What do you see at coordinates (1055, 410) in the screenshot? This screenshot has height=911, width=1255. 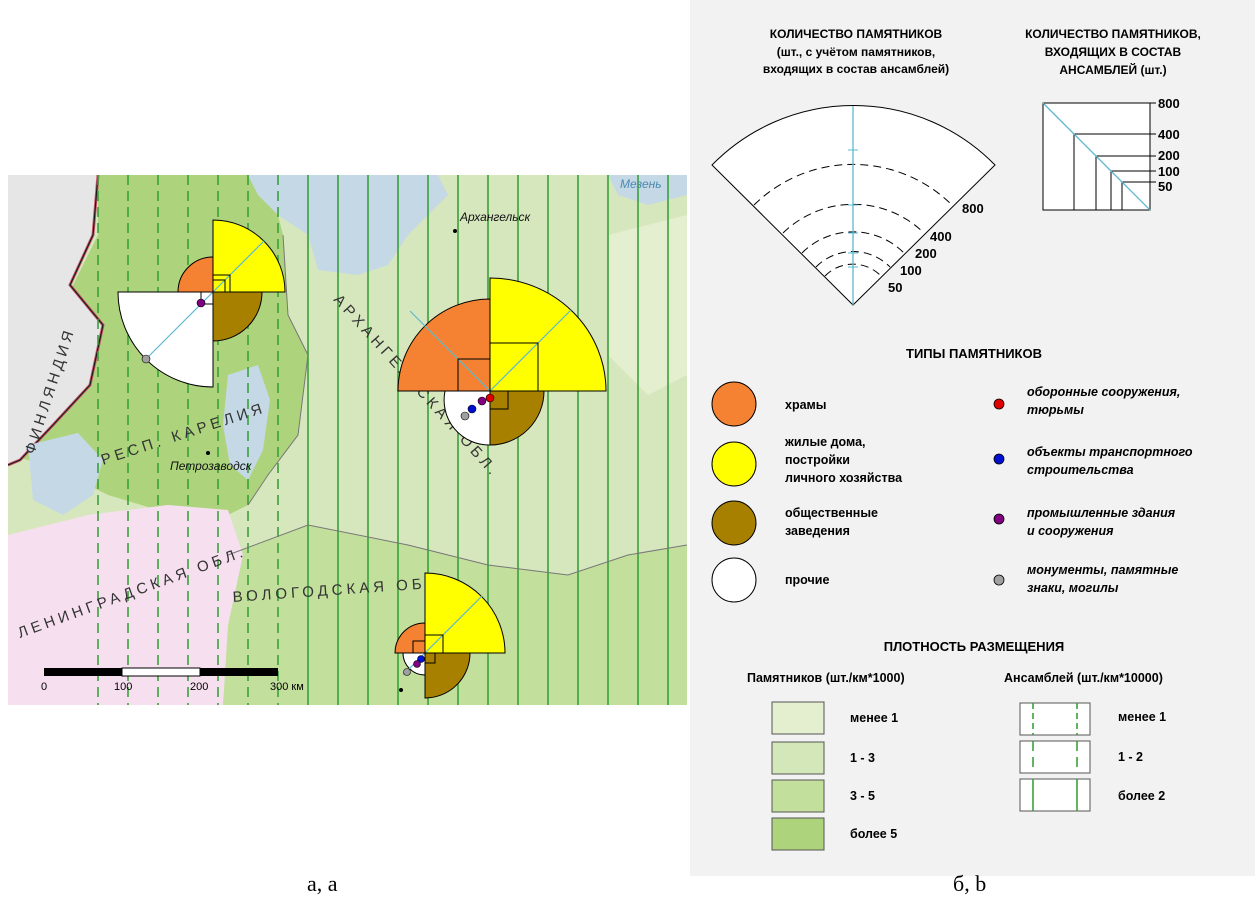 I see `type-defensive-label-2: тюрьмы` at bounding box center [1055, 410].